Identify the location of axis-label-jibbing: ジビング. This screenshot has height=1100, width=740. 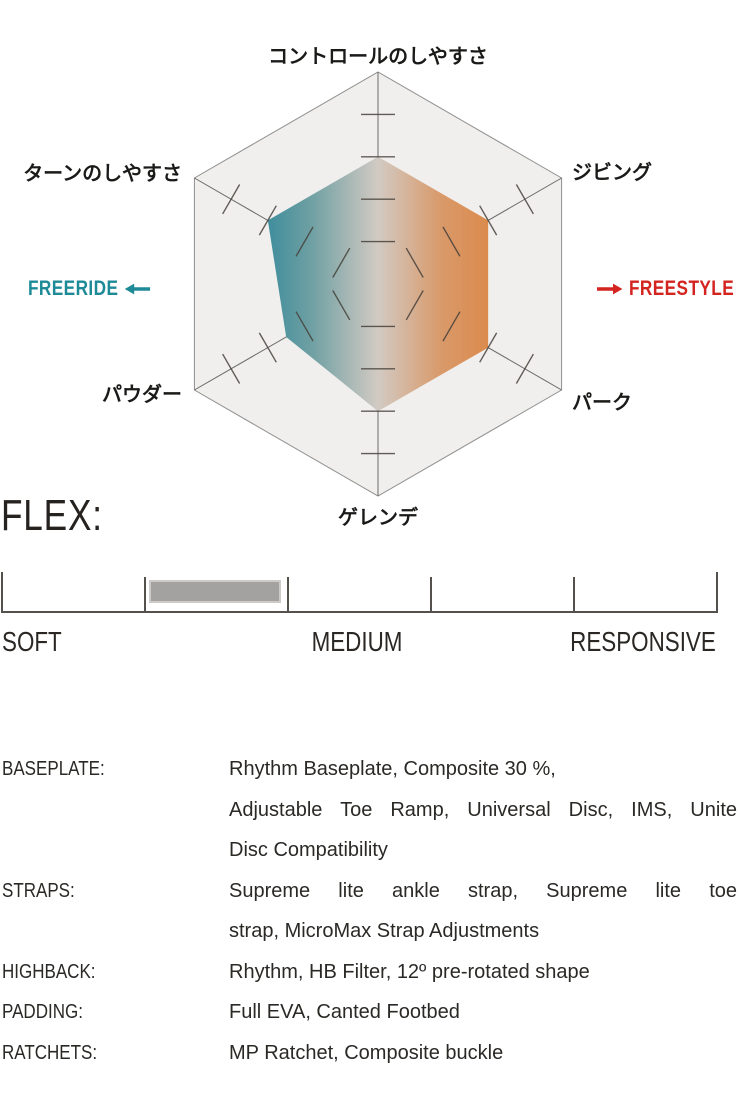
(612, 173).